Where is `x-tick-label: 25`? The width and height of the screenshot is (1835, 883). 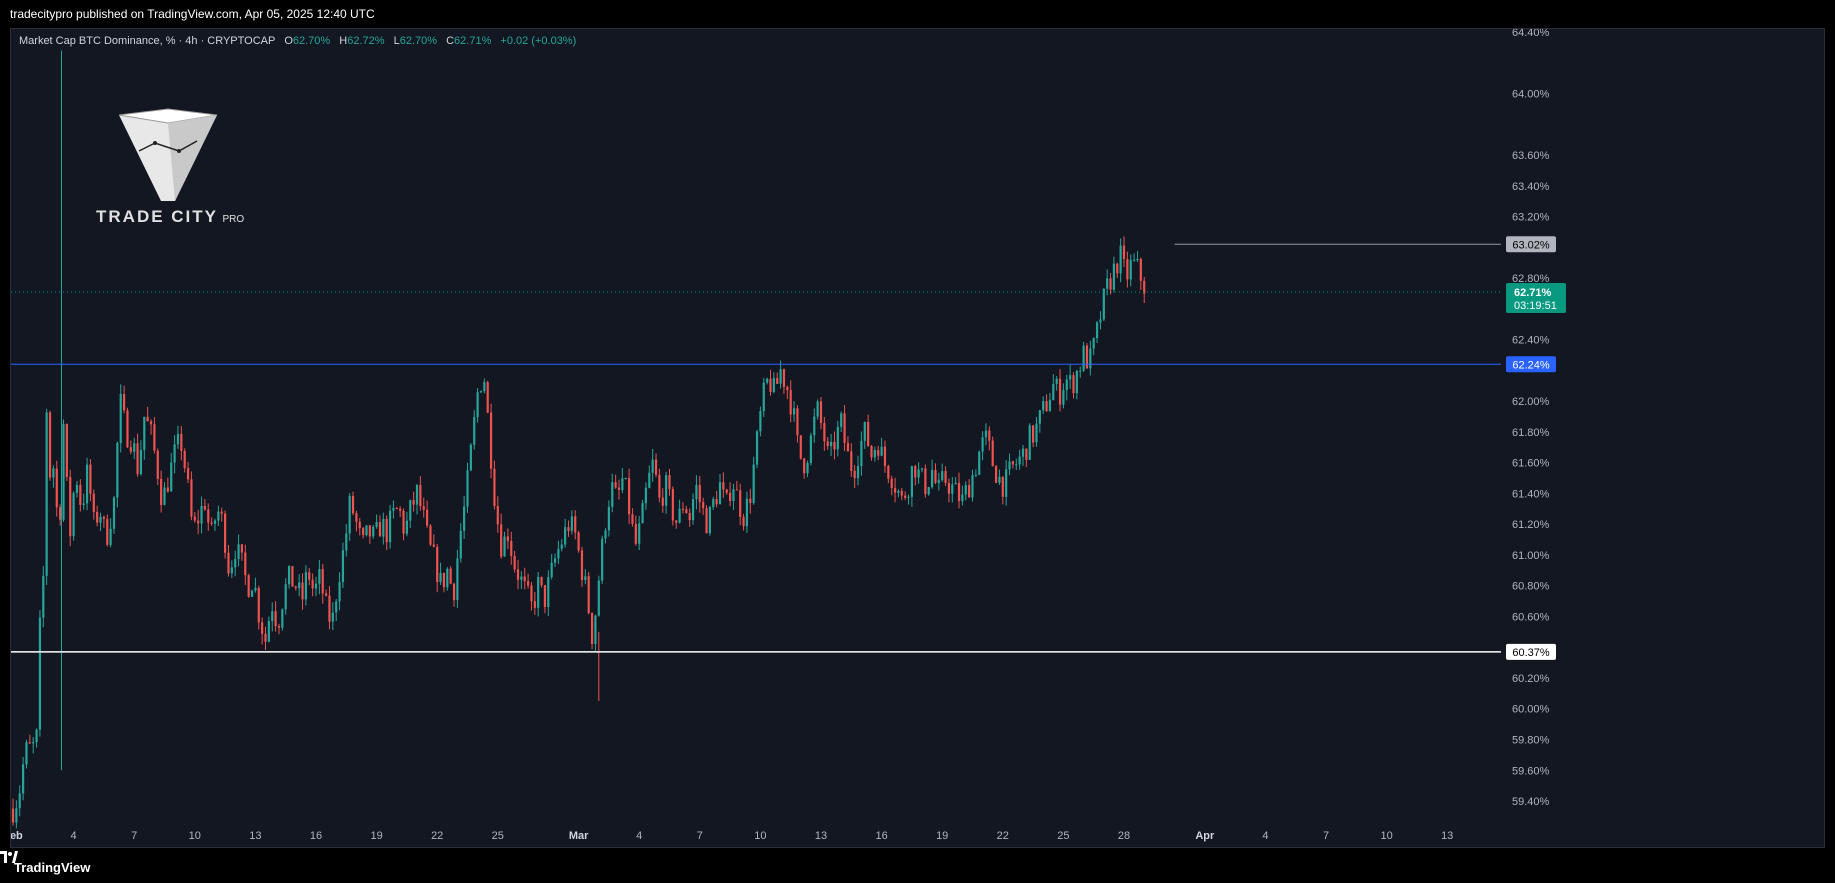
x-tick-label: 25 is located at coordinates (498, 836).